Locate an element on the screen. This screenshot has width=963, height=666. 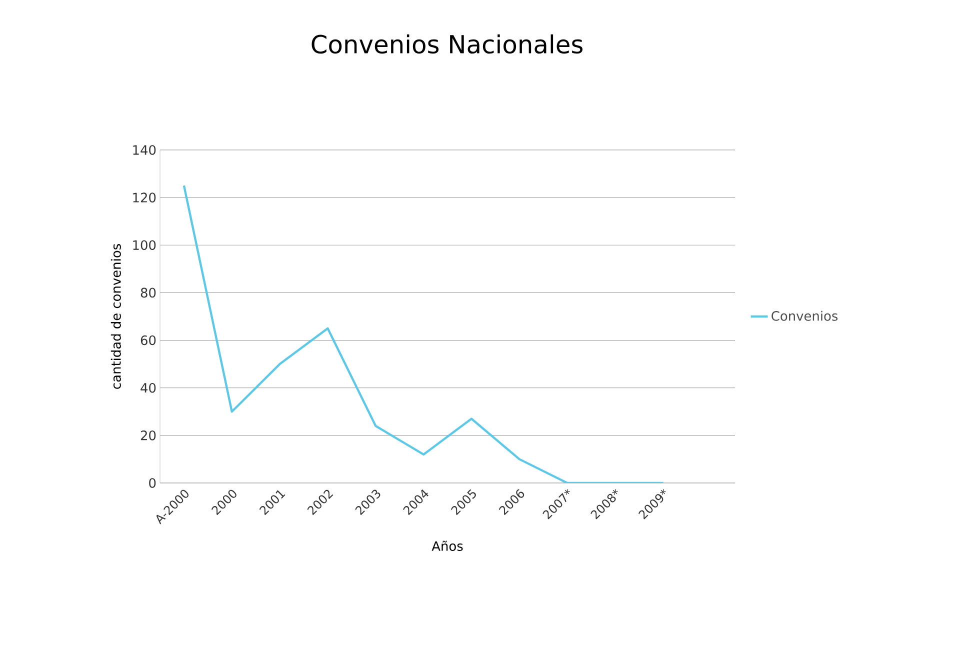
y-tick-label: 80 is located at coordinates (148, 293).